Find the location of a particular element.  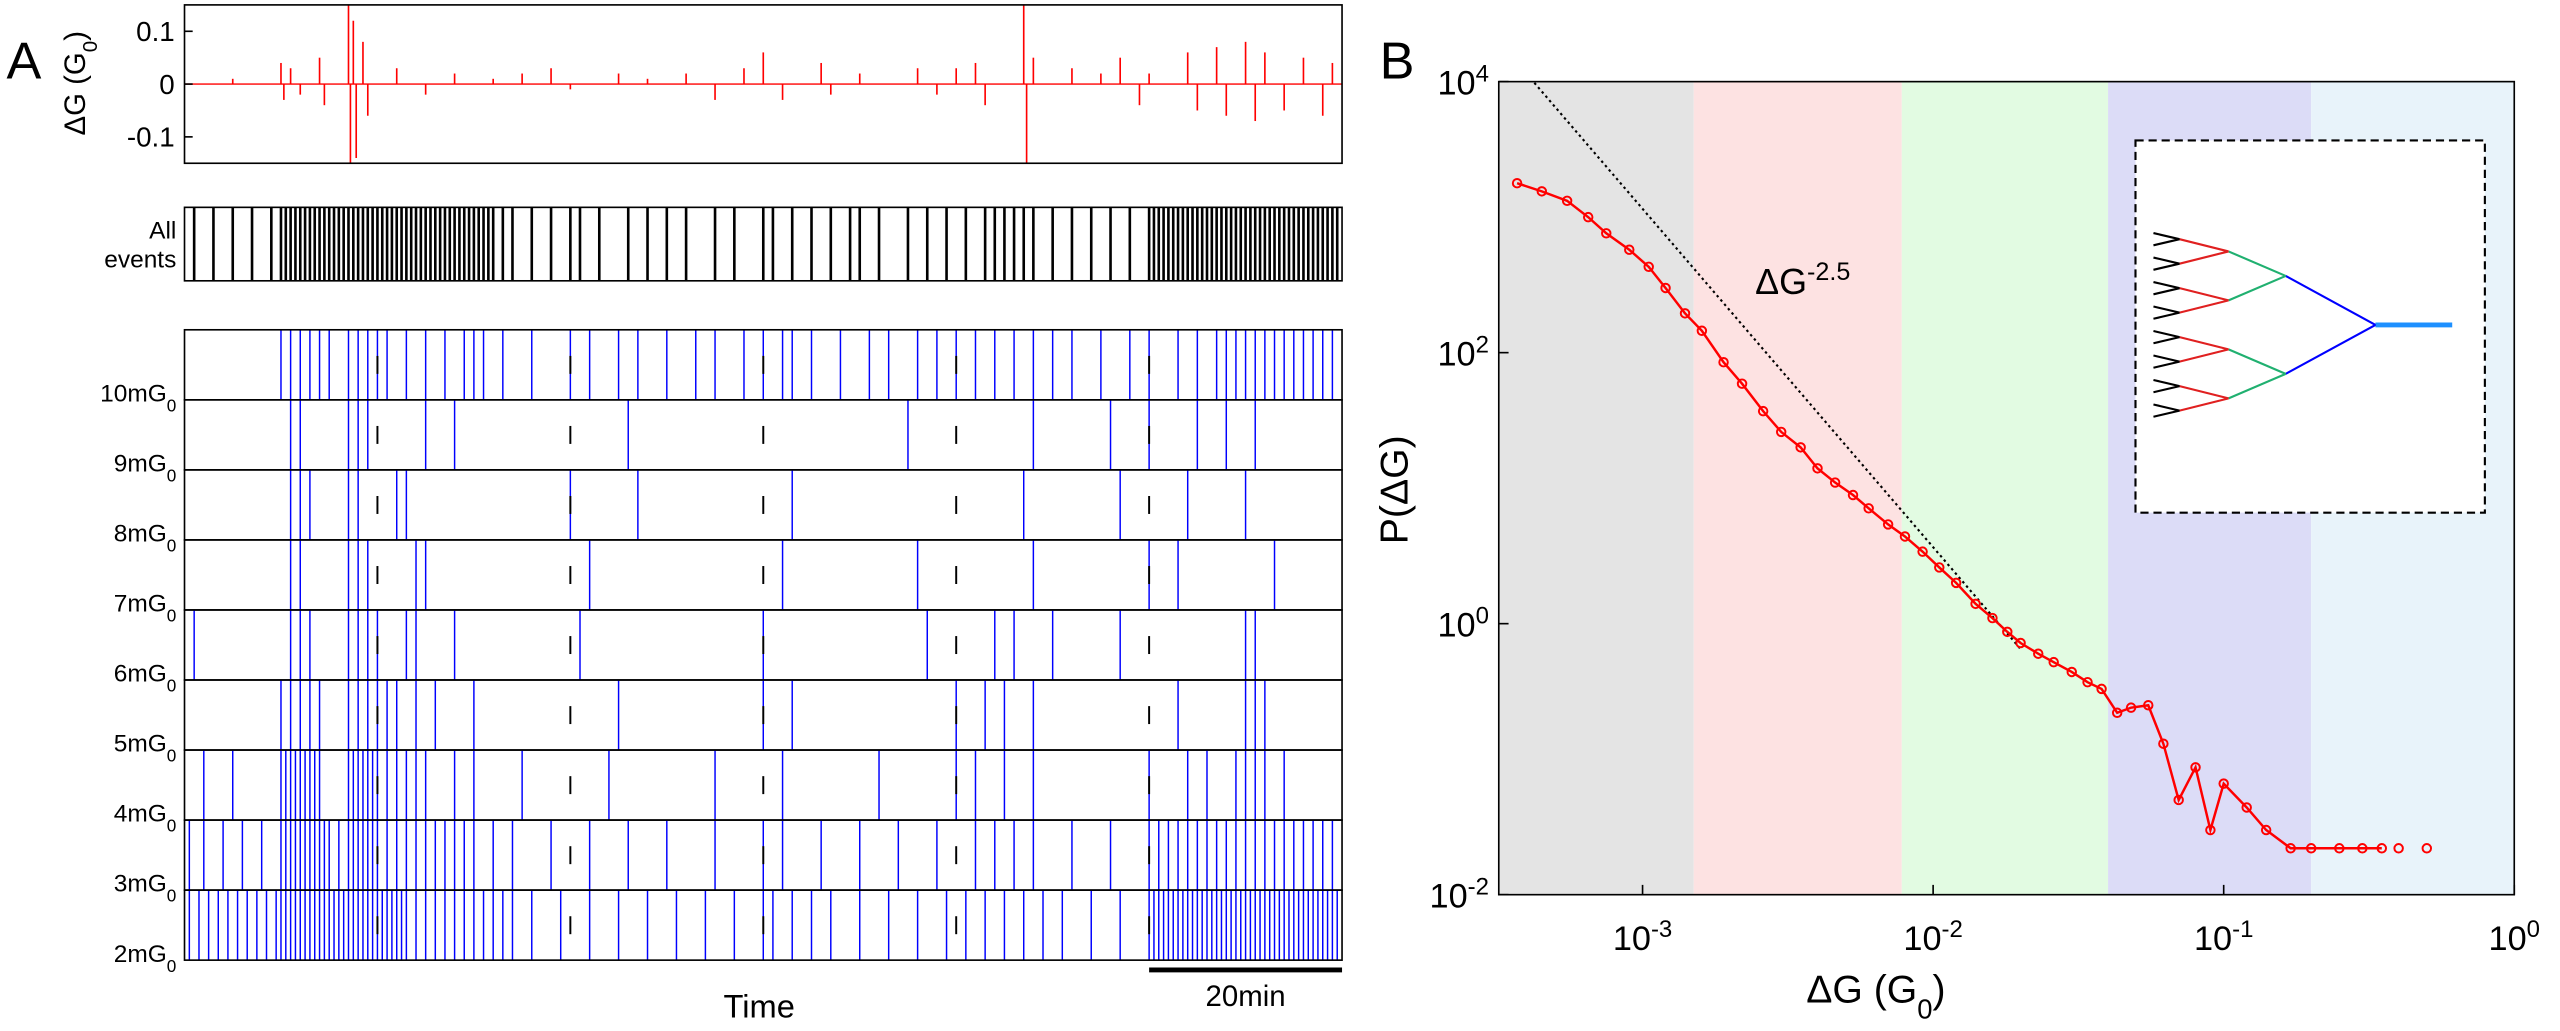

x-tick-label: 10⁰ is located at coordinates (2514, 937).